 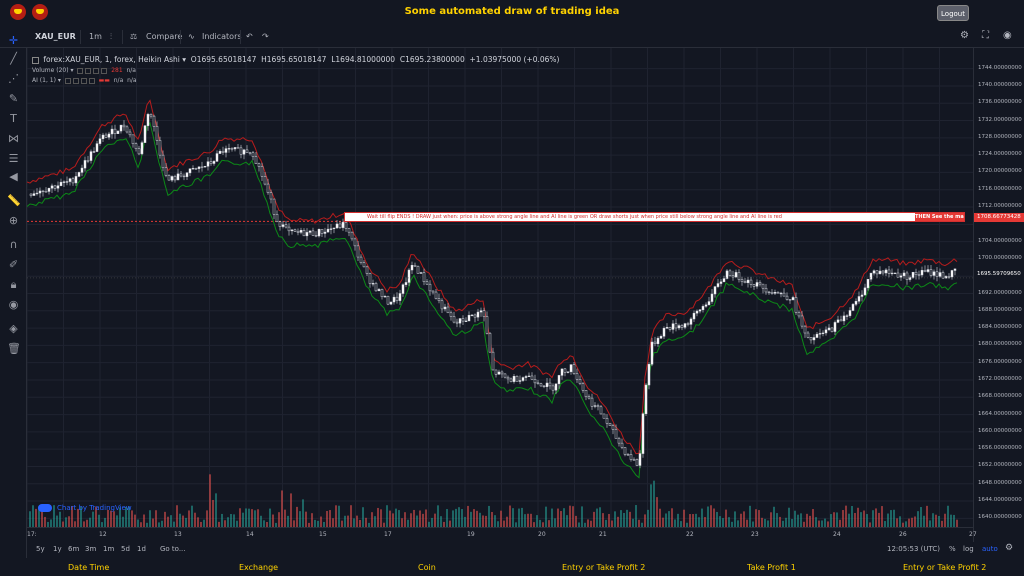 I want to click on auto-toggle: auto, so click(x=990, y=549).